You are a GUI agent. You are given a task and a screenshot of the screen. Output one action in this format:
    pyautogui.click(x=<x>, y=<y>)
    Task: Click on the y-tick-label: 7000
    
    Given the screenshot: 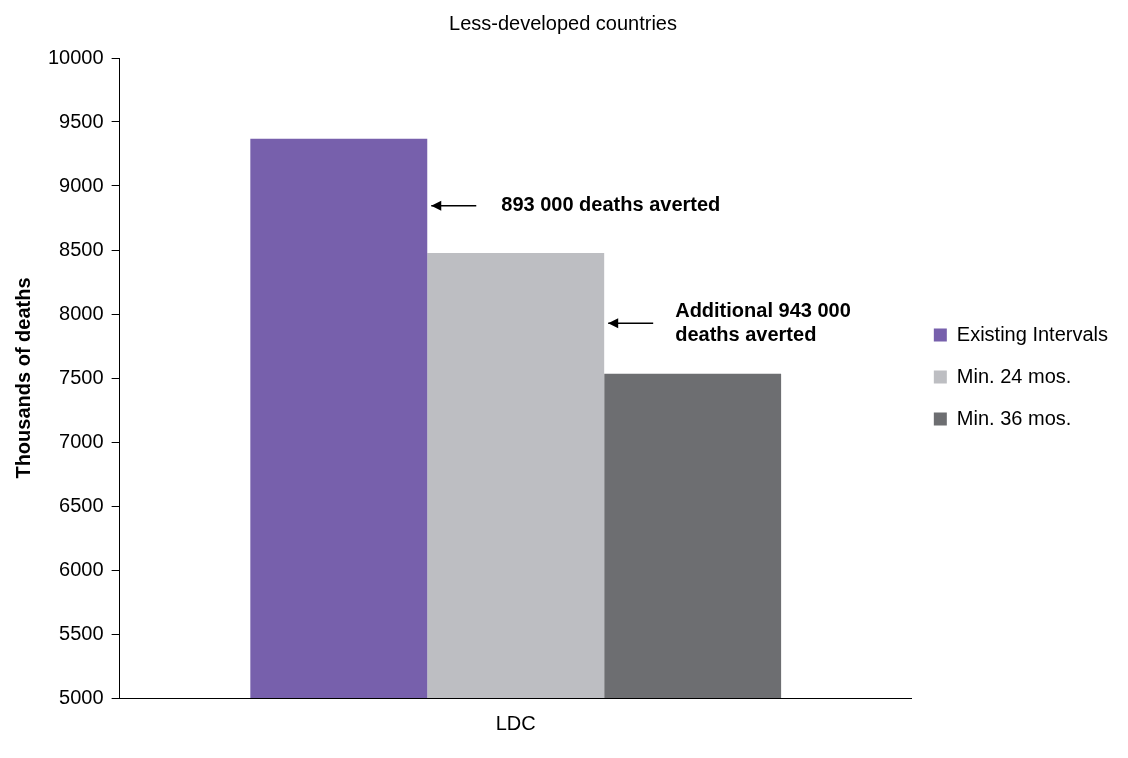 What is the action you would take?
    pyautogui.click(x=81, y=440)
    